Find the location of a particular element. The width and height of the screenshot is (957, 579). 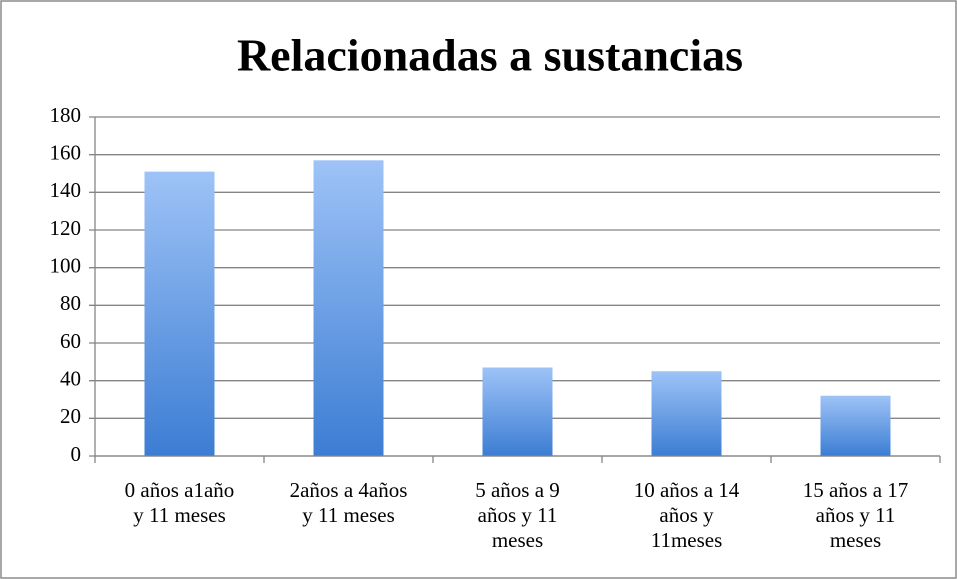

x-tick-label: 15 años a 17 años y 11 meses is located at coordinates (855, 515).